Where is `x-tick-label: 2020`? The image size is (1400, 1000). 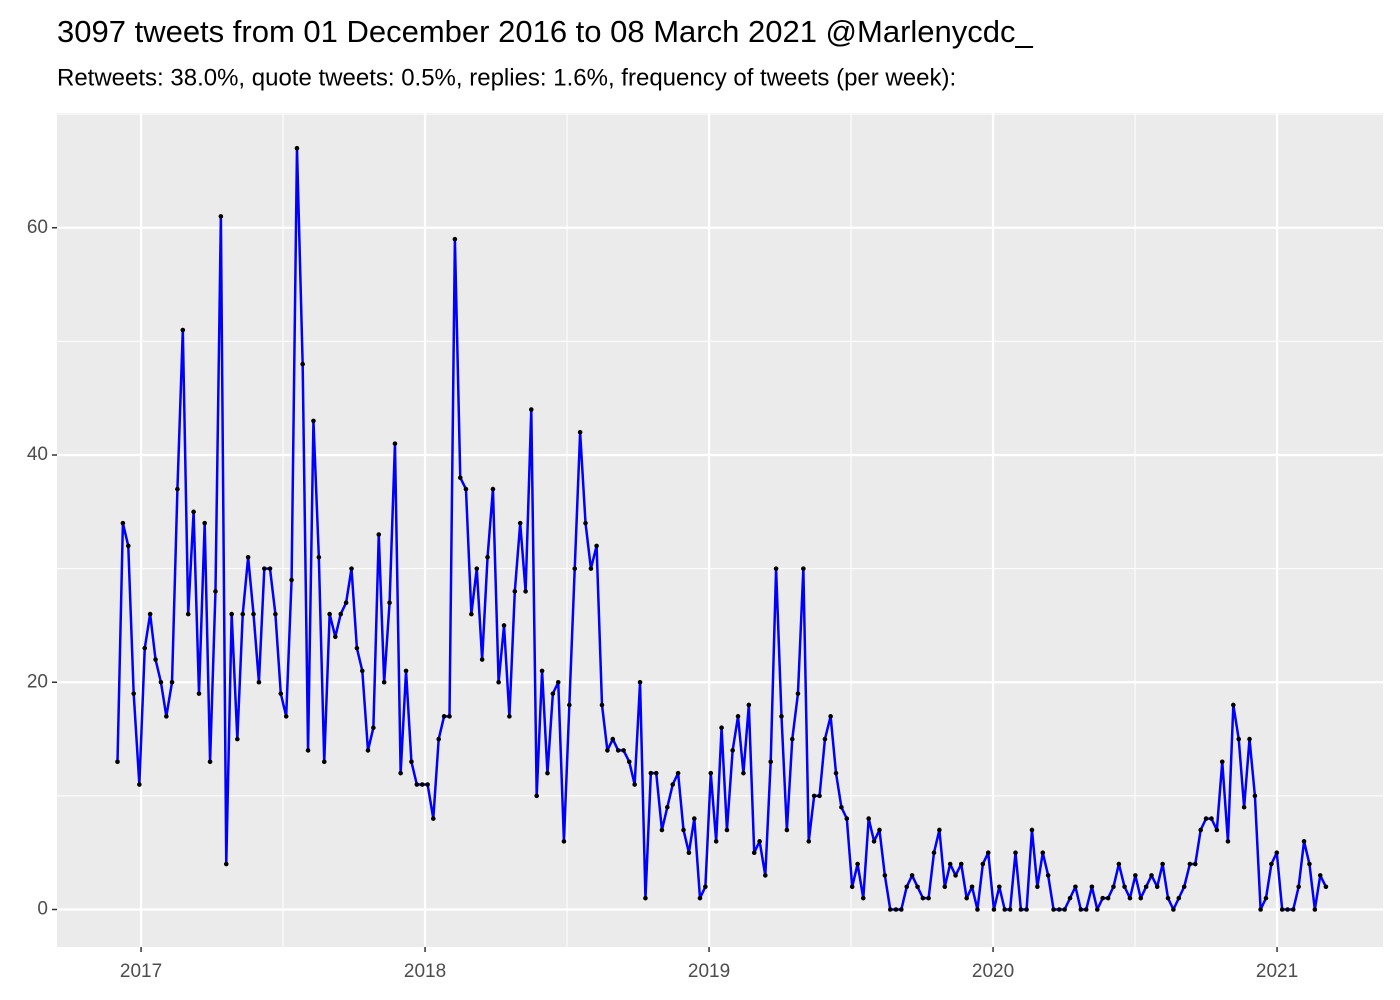 x-tick-label: 2020 is located at coordinates (993, 971).